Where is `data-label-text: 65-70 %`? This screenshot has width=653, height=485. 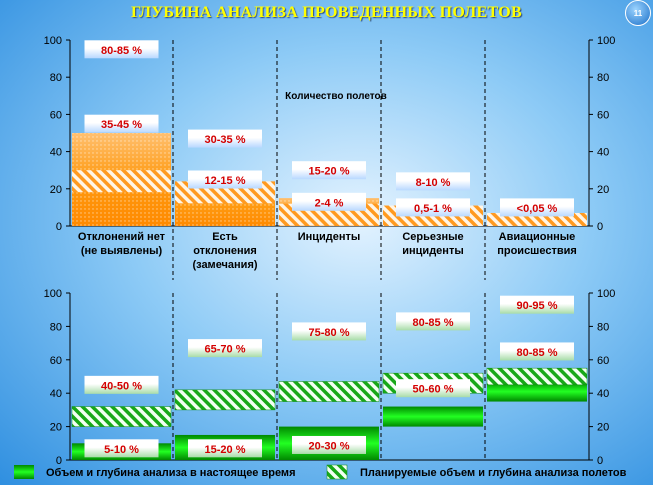 data-label-text: 65-70 % is located at coordinates (225, 350).